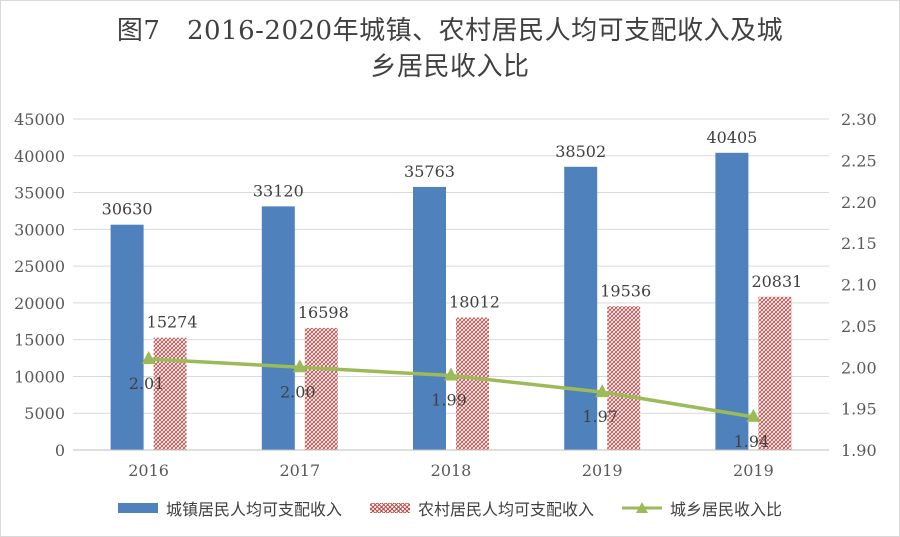  I want to click on legend: 城镇居民人均可支配收入 农村居民人均可支配收入 城乡居民收入比, so click(450, 508).